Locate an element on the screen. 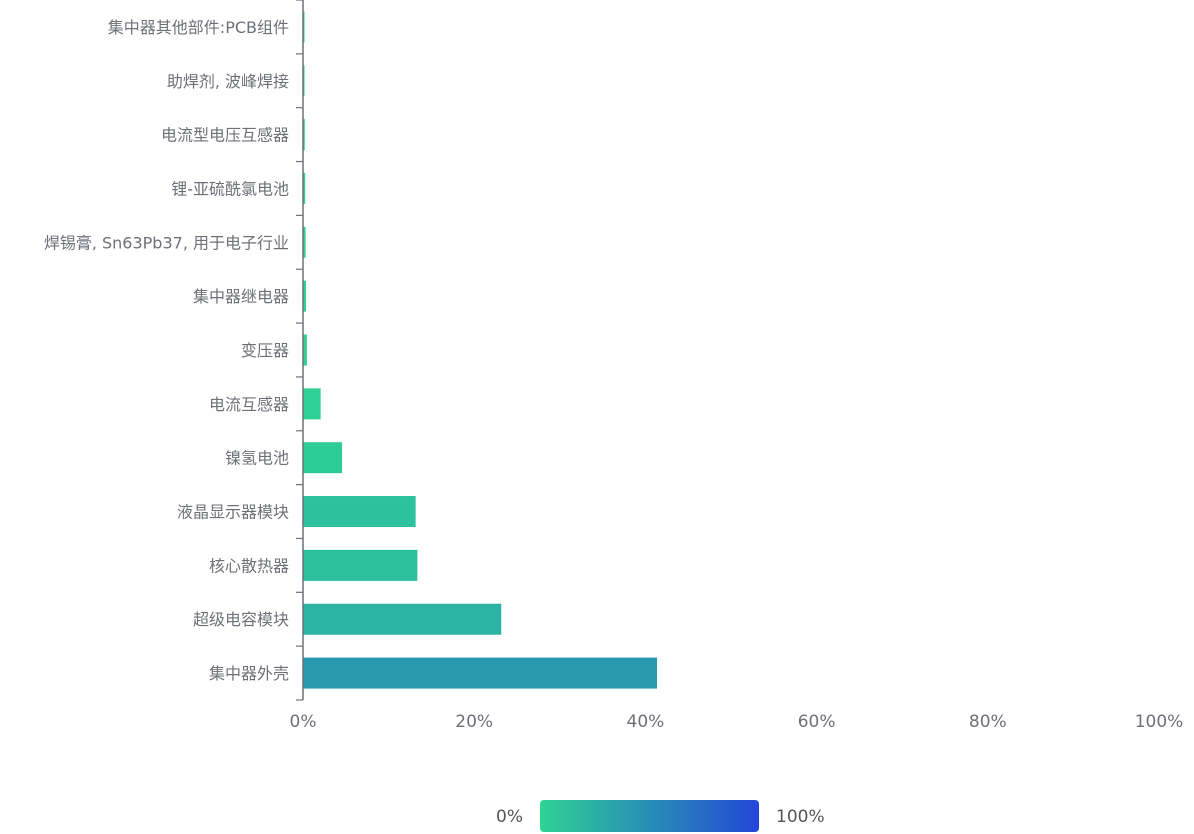 The width and height of the screenshot is (1194, 834). category-label: 焊锡膏, Sn63Pb37, 用于电子行业 is located at coordinates (166, 242).